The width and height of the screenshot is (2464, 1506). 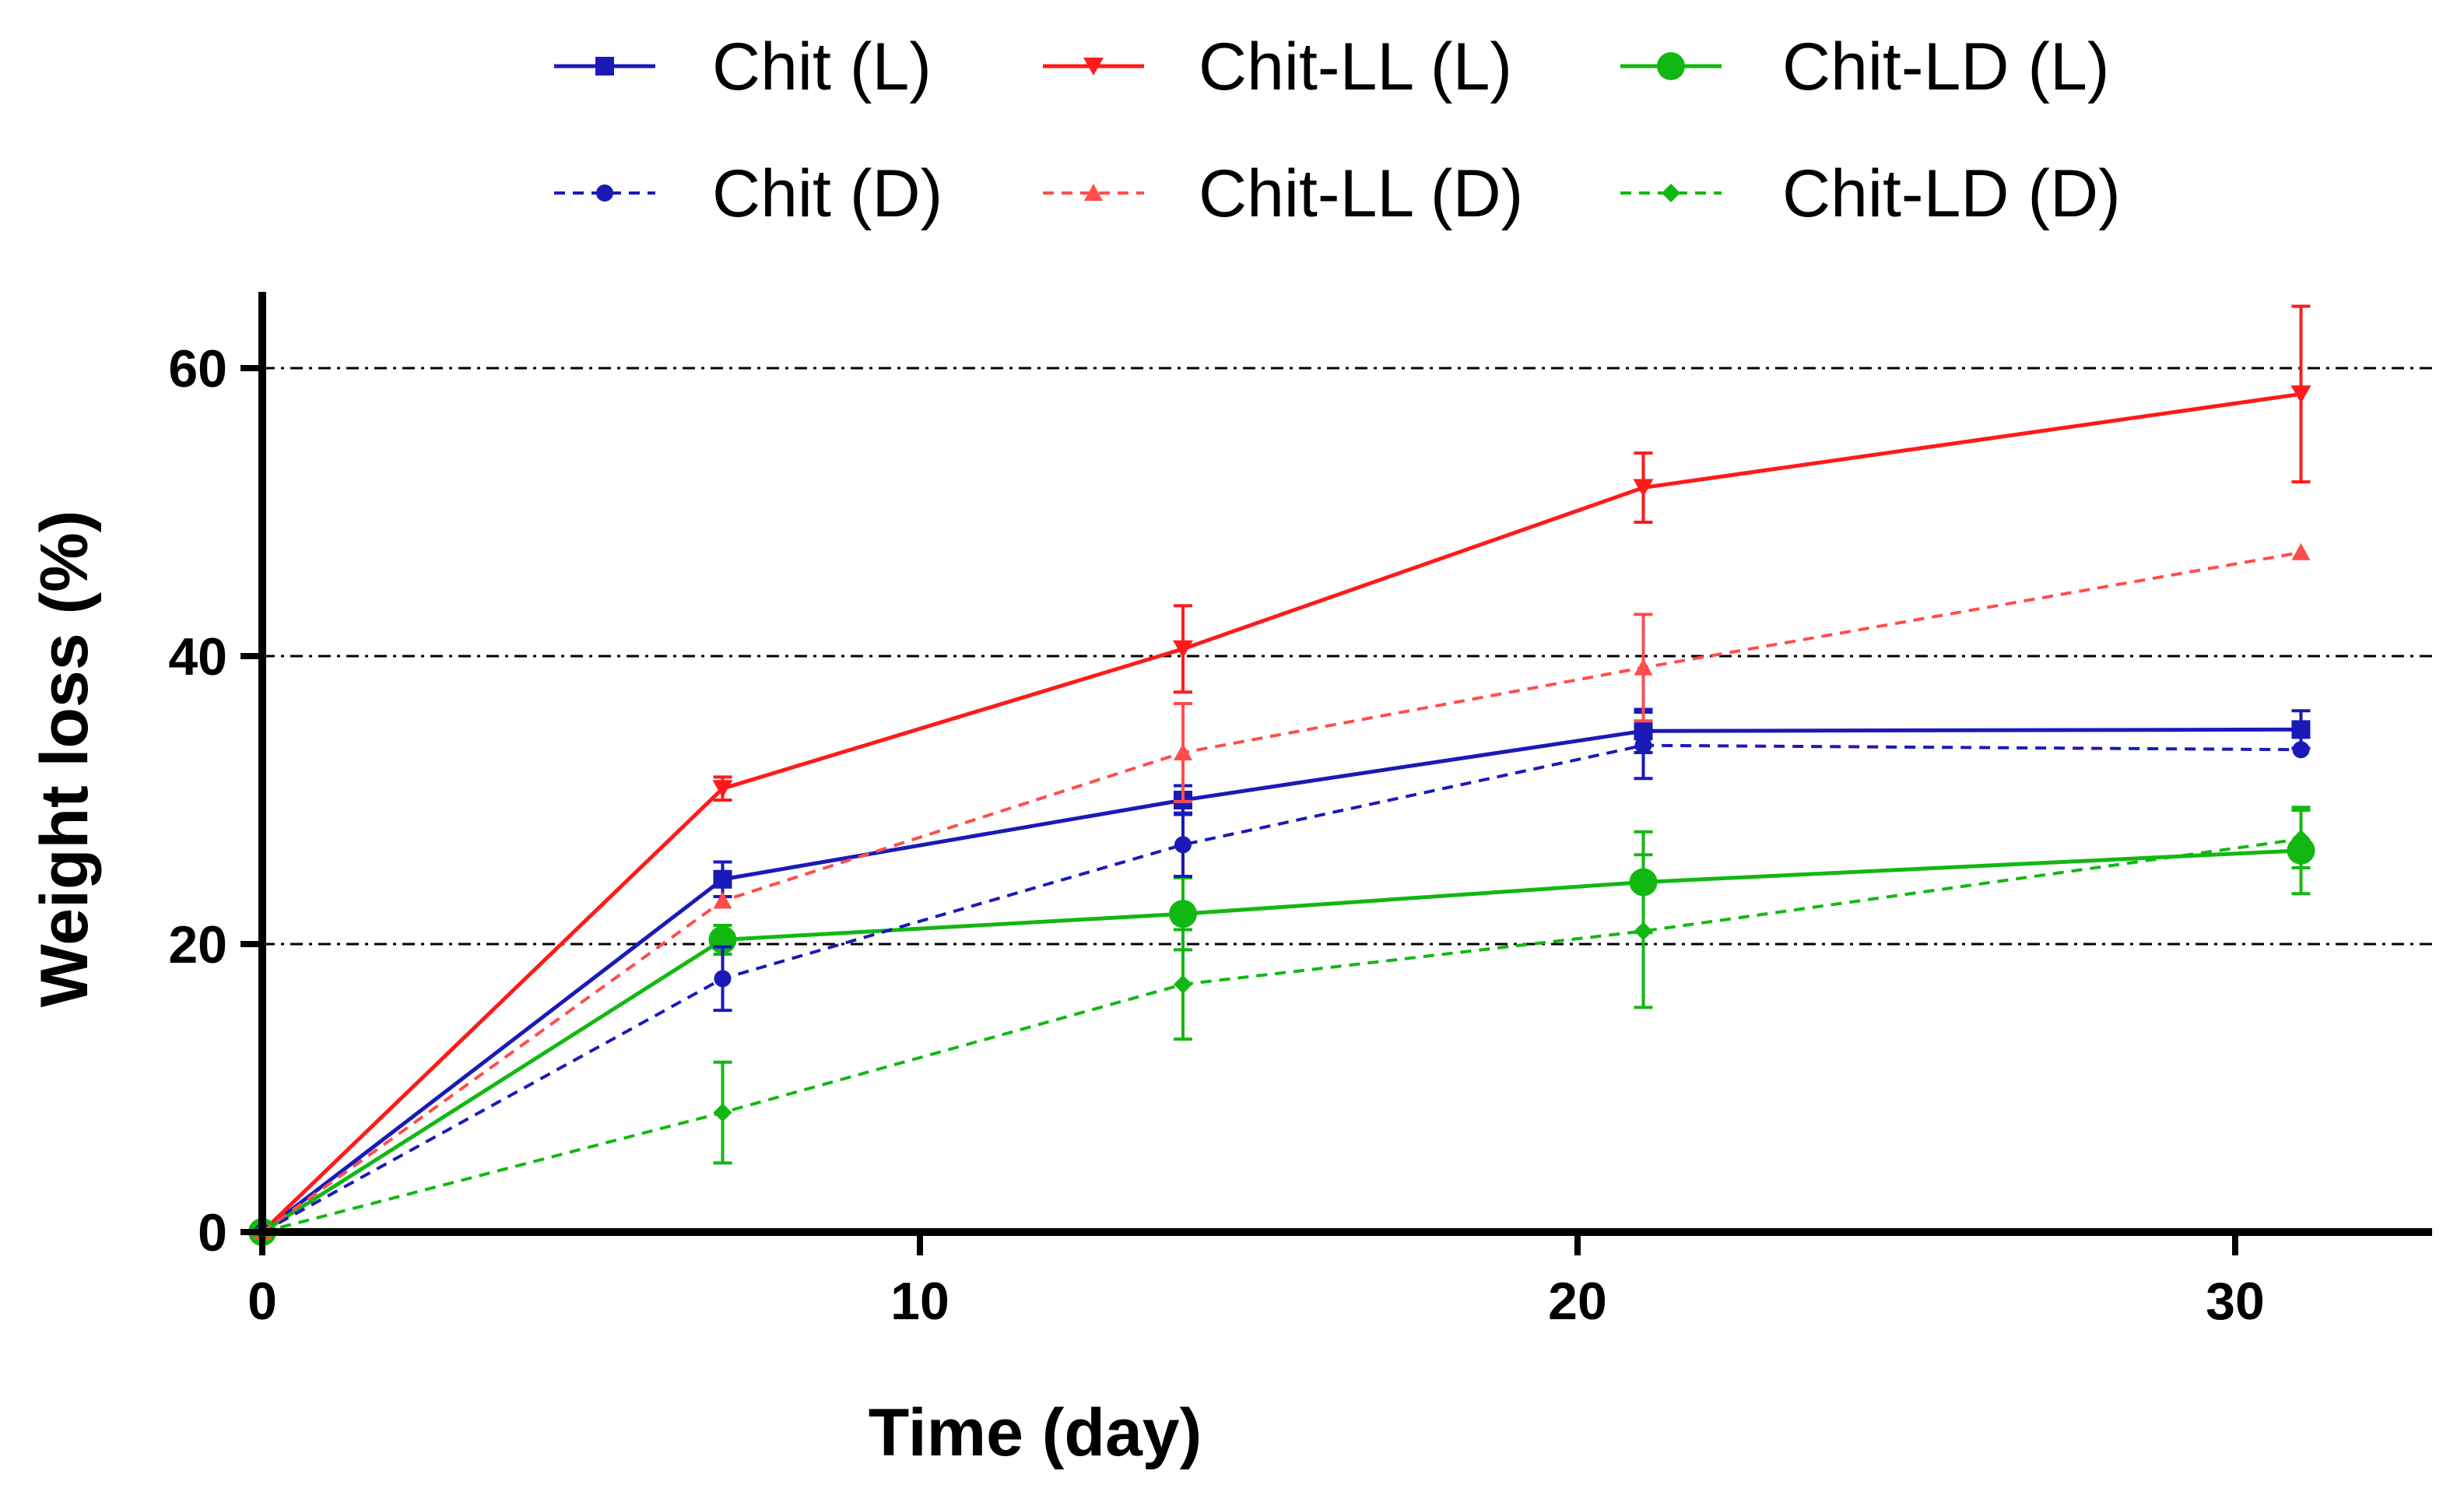 I want to click on x-axis-title: Time (day), so click(x=1035, y=1432).